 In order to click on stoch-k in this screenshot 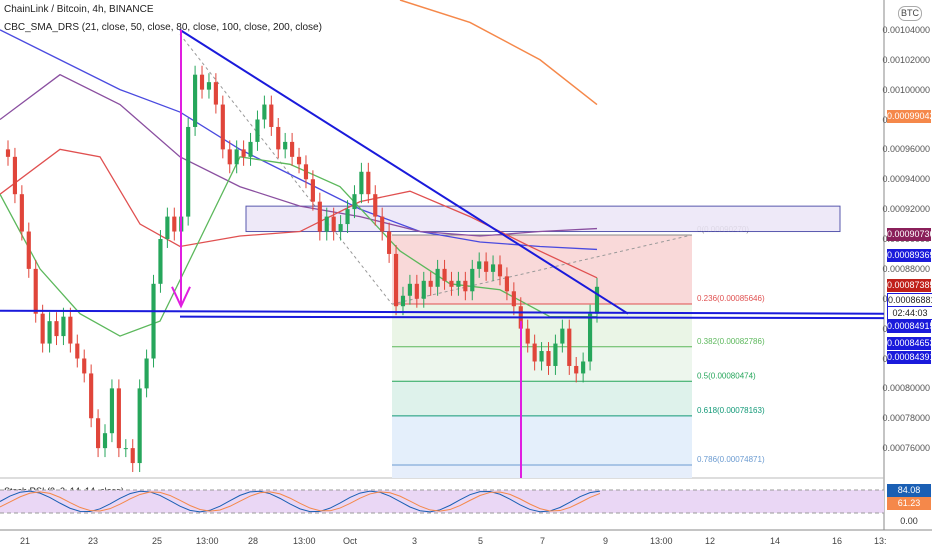, I will do `click(300, 501)`.